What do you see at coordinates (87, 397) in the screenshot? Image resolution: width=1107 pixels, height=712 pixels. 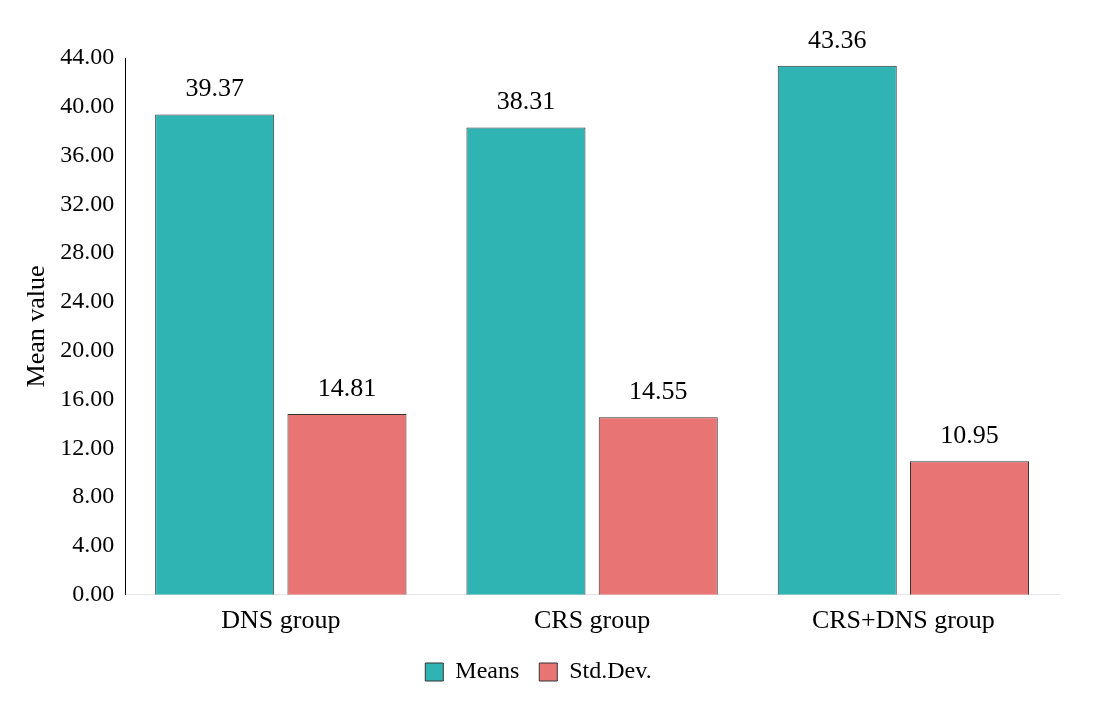 I see `y-tick-label: 16.00` at bounding box center [87, 397].